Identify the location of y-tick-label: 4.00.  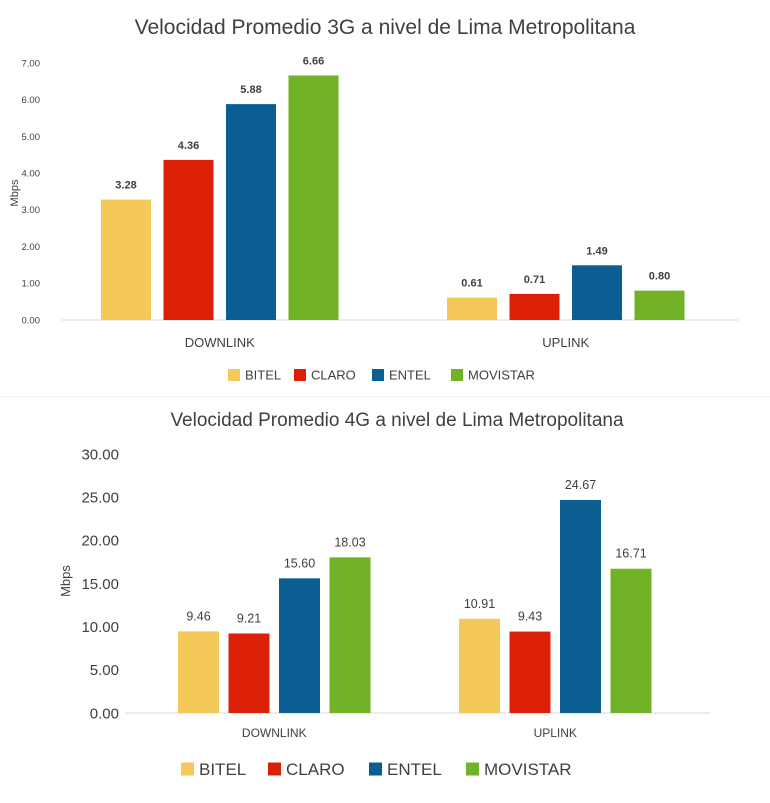
(31, 173).